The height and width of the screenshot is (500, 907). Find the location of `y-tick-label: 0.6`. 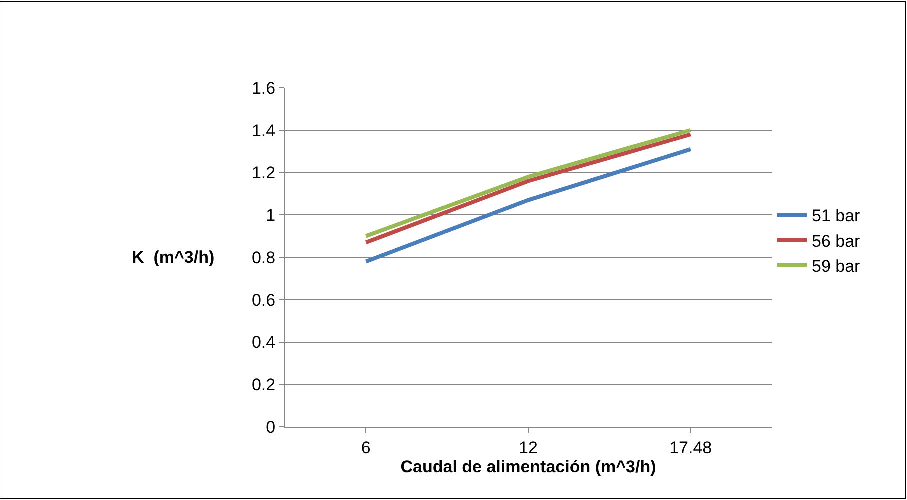

y-tick-label: 0.6 is located at coordinates (264, 300).